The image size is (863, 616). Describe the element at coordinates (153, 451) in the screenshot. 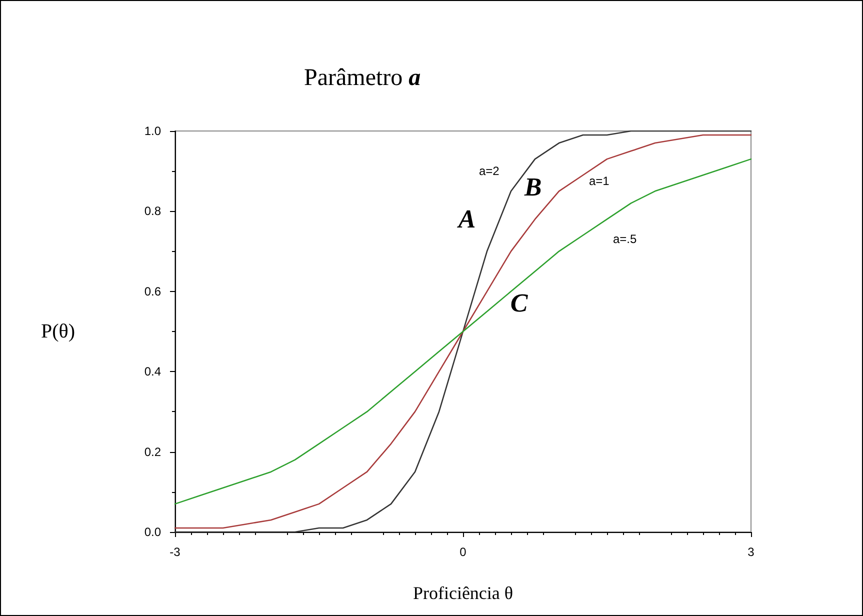

I see `y-tick-label: 0.2` at that location.